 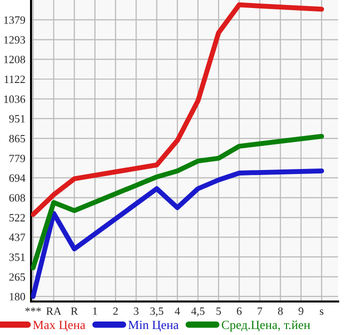 I want to click on x-tick-label: 1, so click(x=95, y=311).